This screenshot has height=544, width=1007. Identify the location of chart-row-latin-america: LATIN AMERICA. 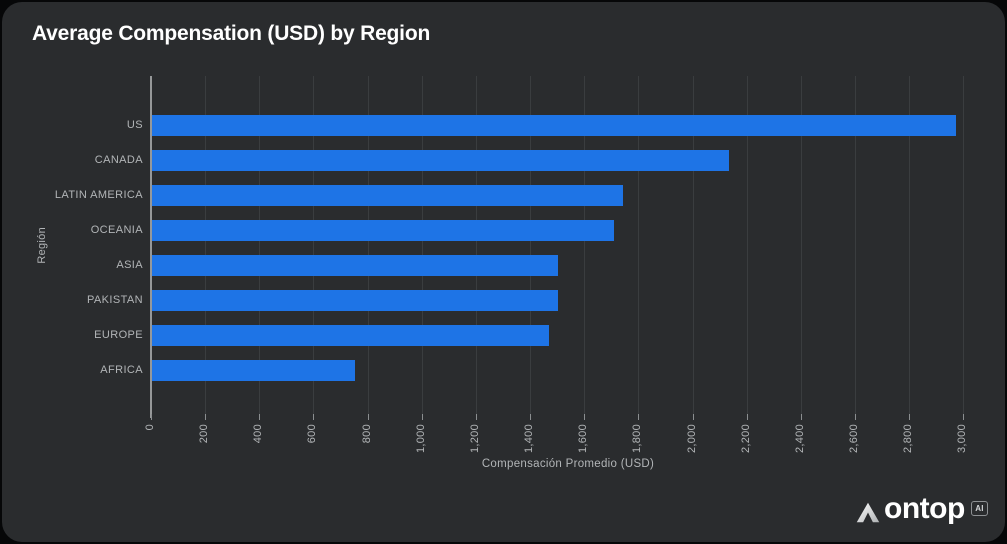
(520, 195).